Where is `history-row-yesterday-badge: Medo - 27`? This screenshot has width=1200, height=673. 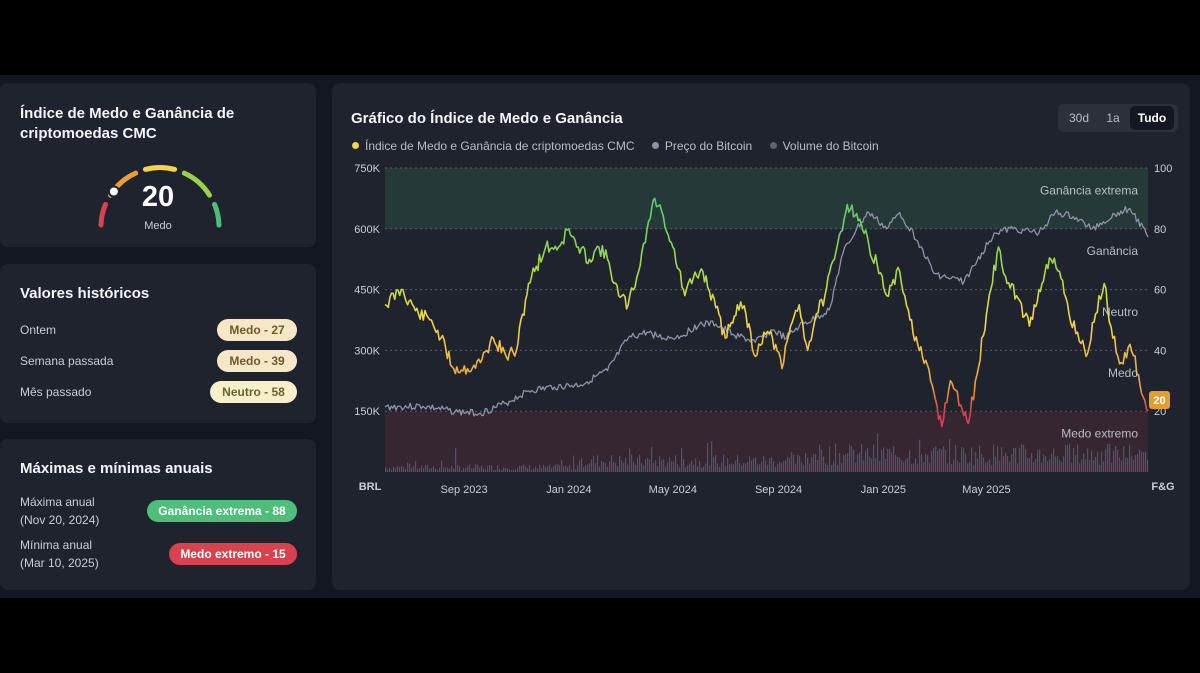 history-row-yesterday-badge: Medo - 27 is located at coordinates (257, 330).